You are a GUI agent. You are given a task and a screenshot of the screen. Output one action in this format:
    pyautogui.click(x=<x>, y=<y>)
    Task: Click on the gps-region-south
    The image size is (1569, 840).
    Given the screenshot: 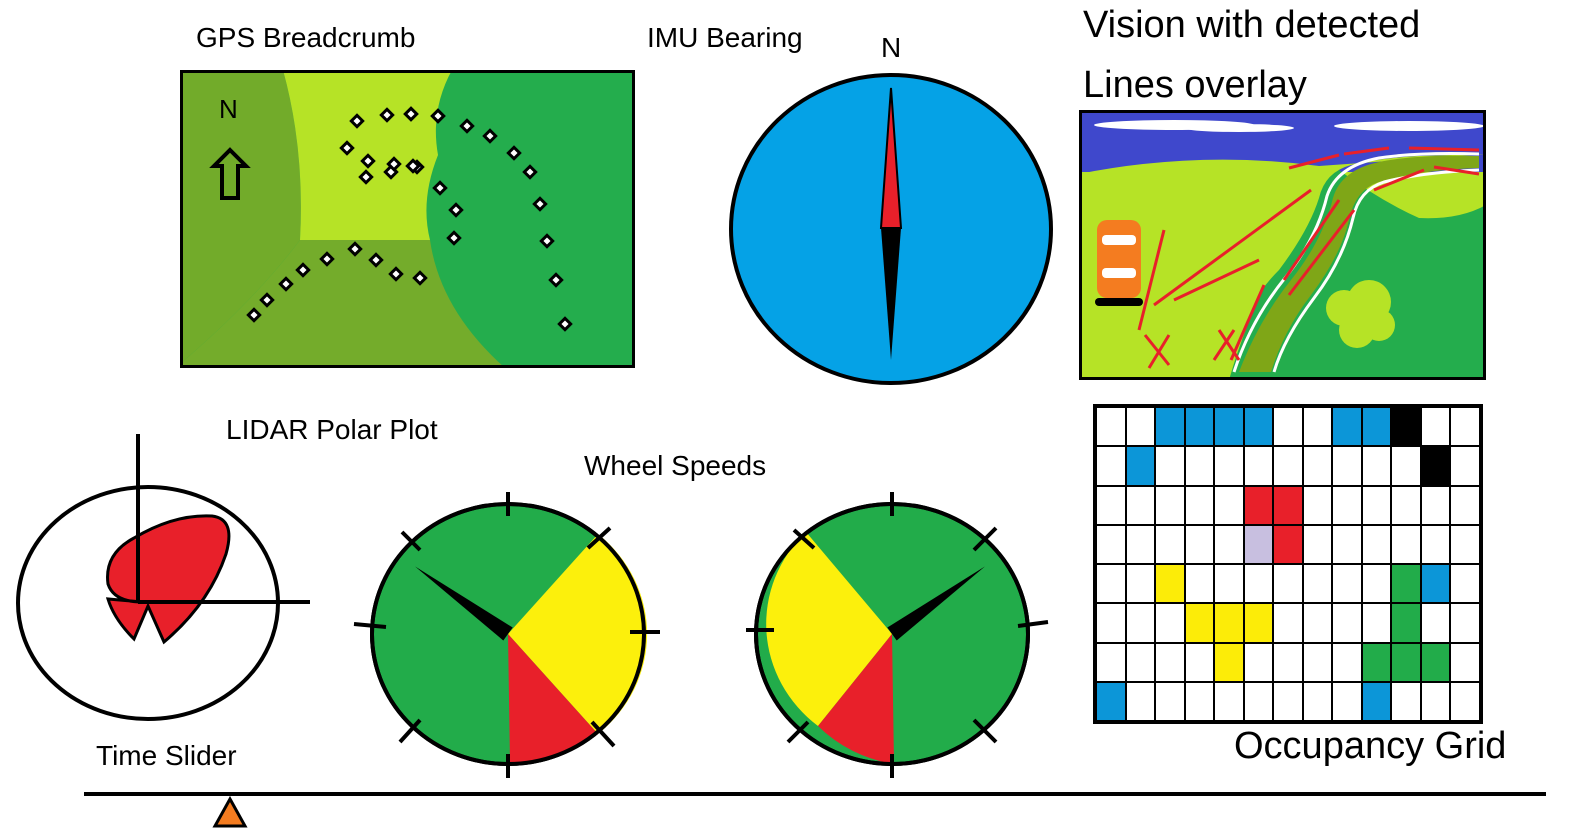 What is the action you would take?
    pyautogui.click(x=342, y=304)
    